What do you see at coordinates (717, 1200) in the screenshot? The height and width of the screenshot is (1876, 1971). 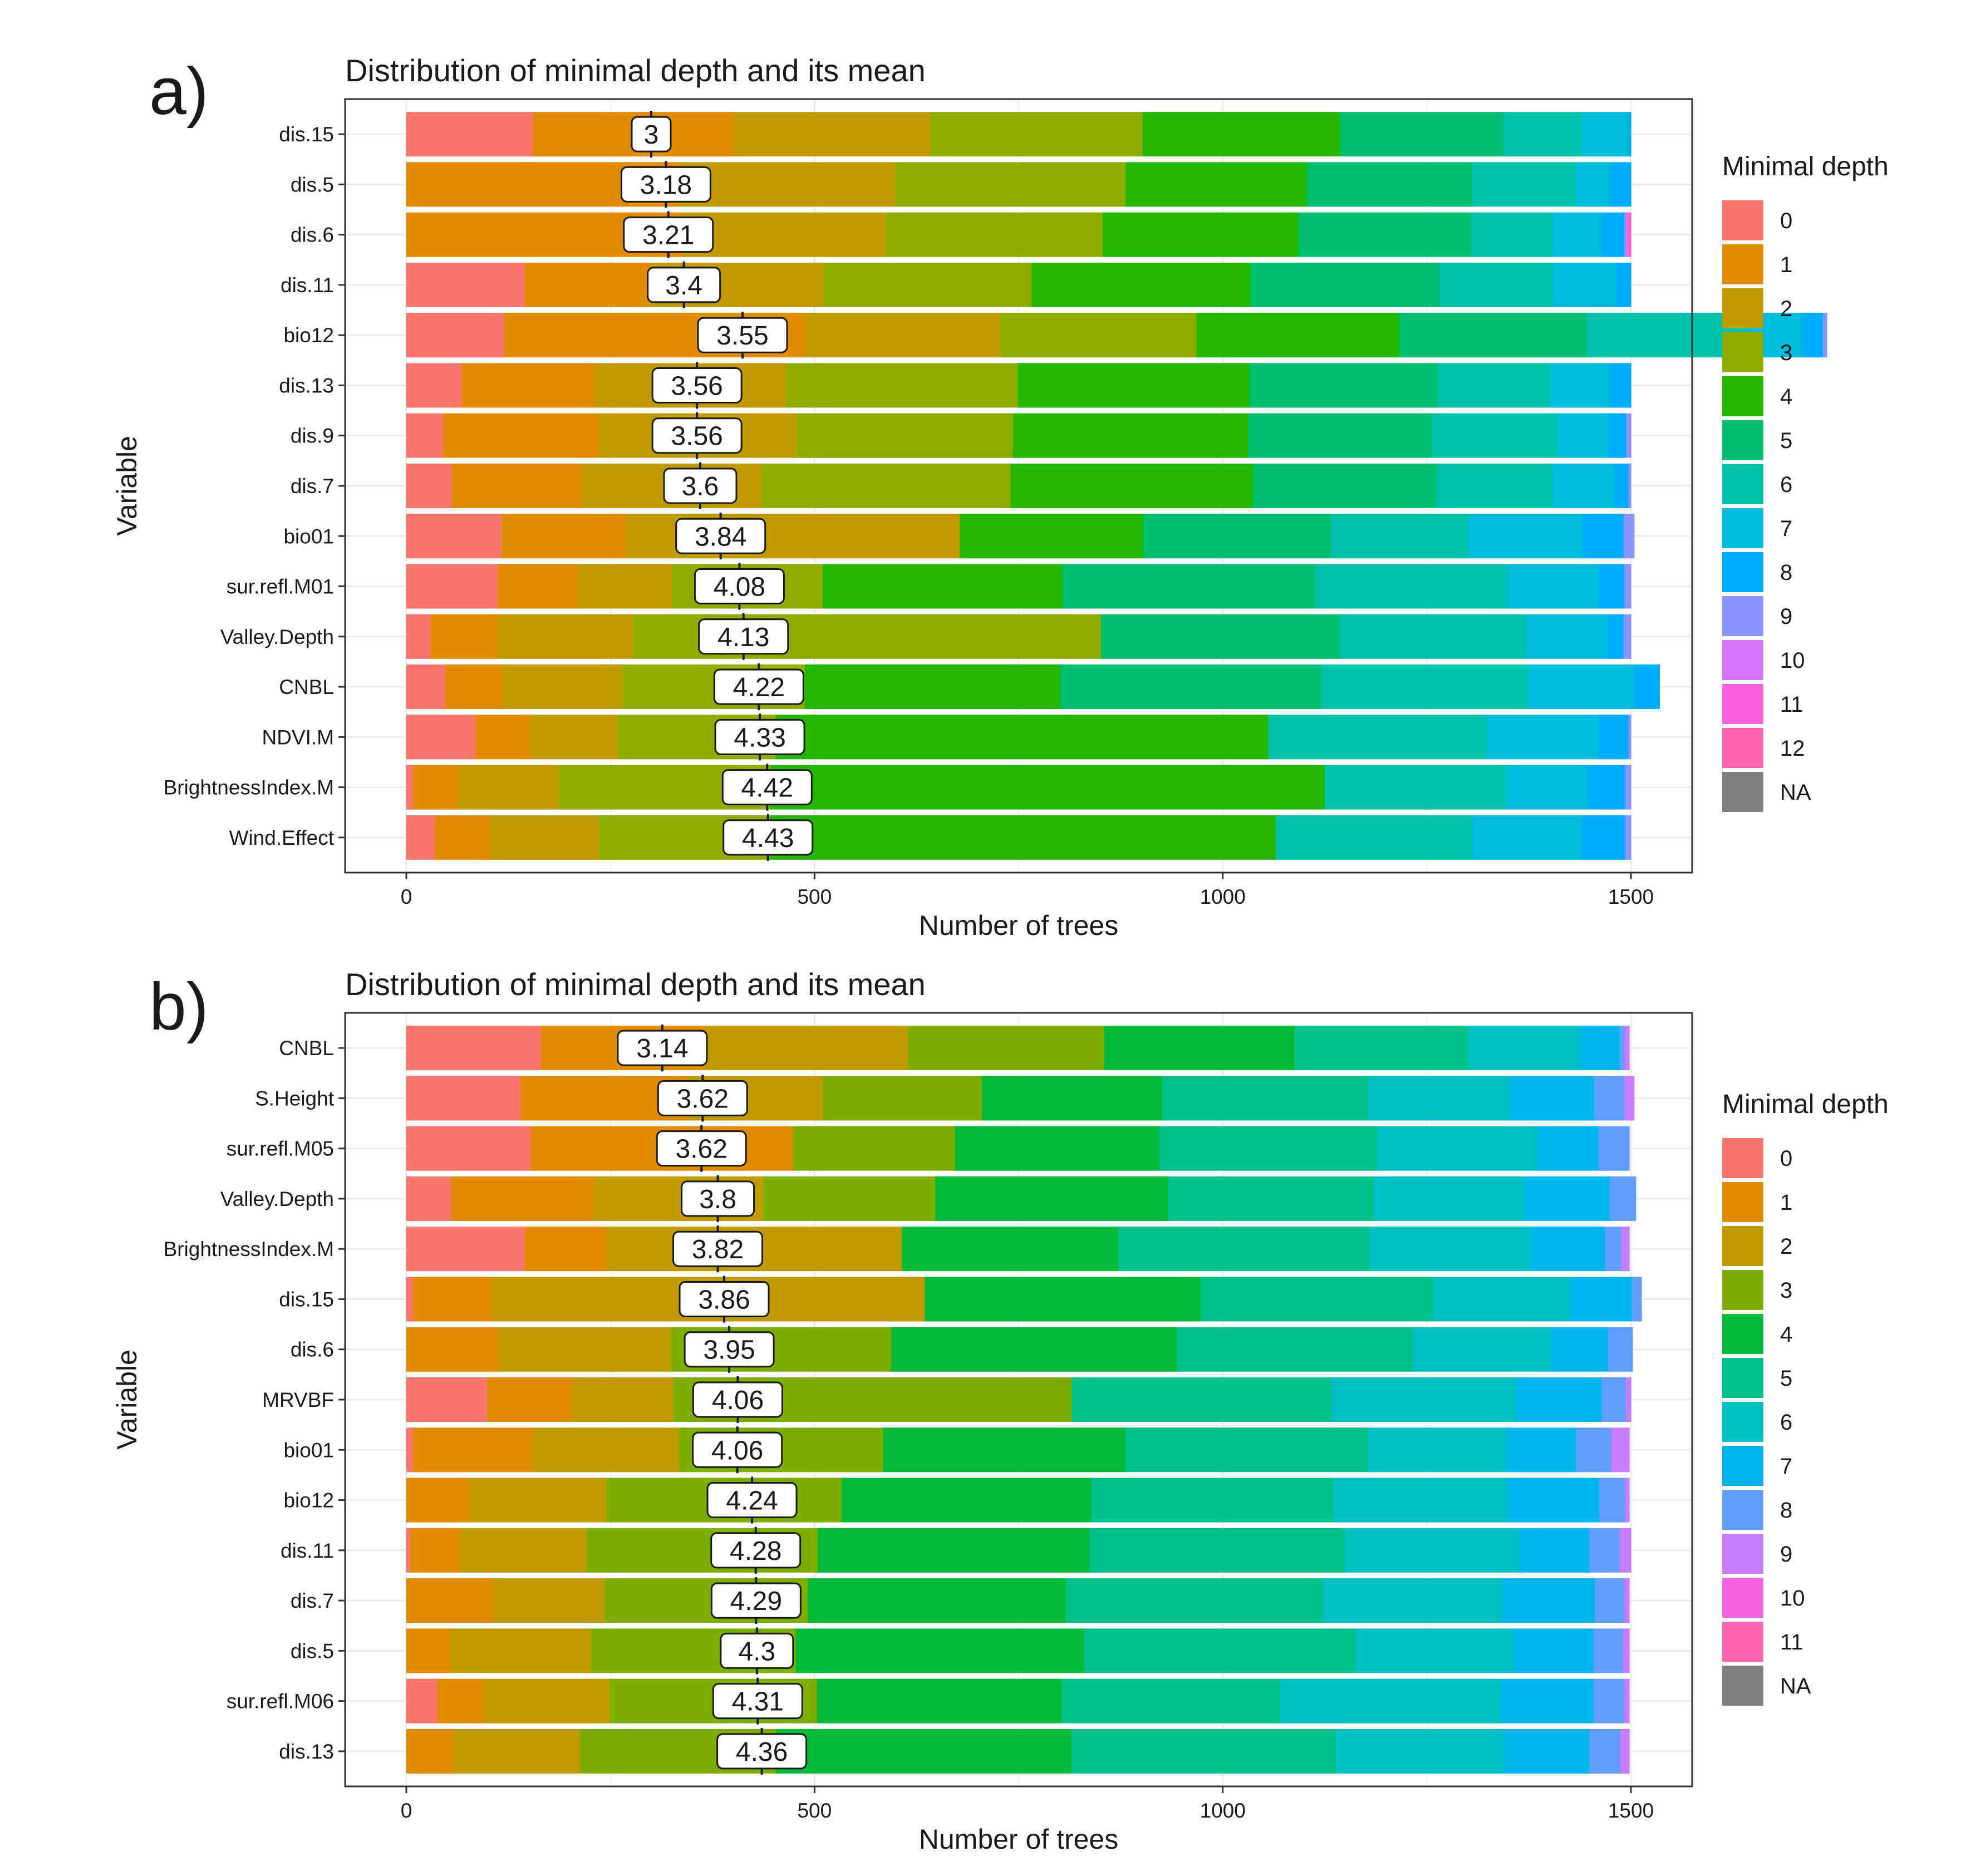 I see `mean-label: 3.8` at bounding box center [717, 1200].